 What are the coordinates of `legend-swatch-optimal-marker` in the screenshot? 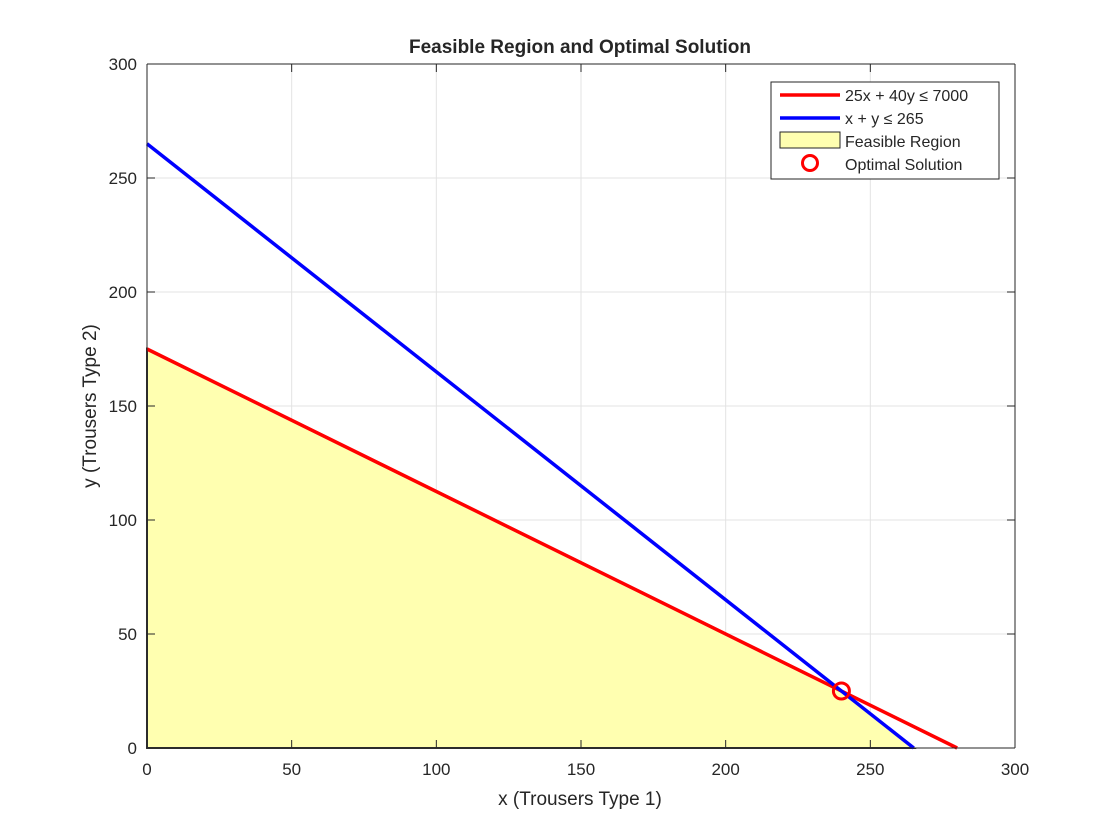 It's located at (810, 163).